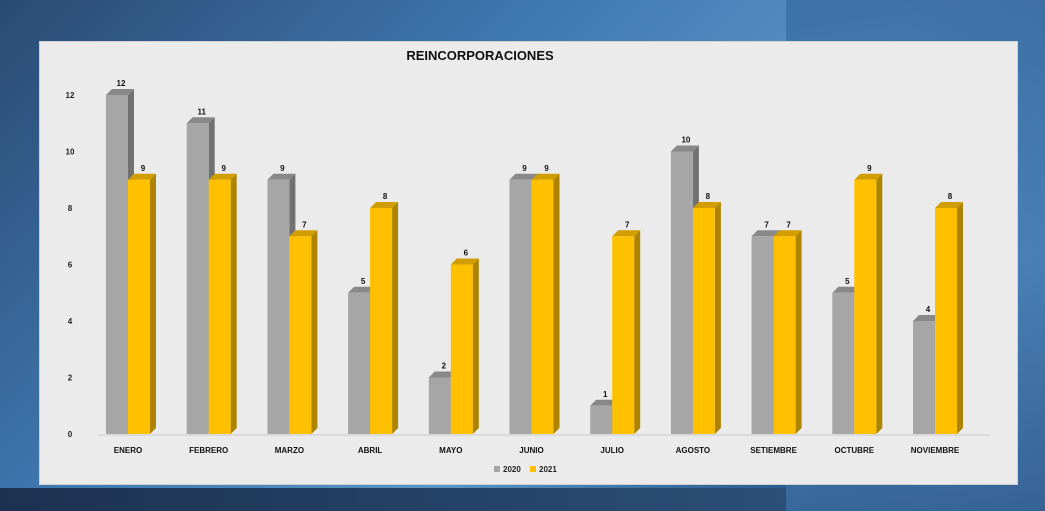 The image size is (1045, 511). Describe the element at coordinates (533, 469) in the screenshot. I see `legend-swatch-2021` at that location.